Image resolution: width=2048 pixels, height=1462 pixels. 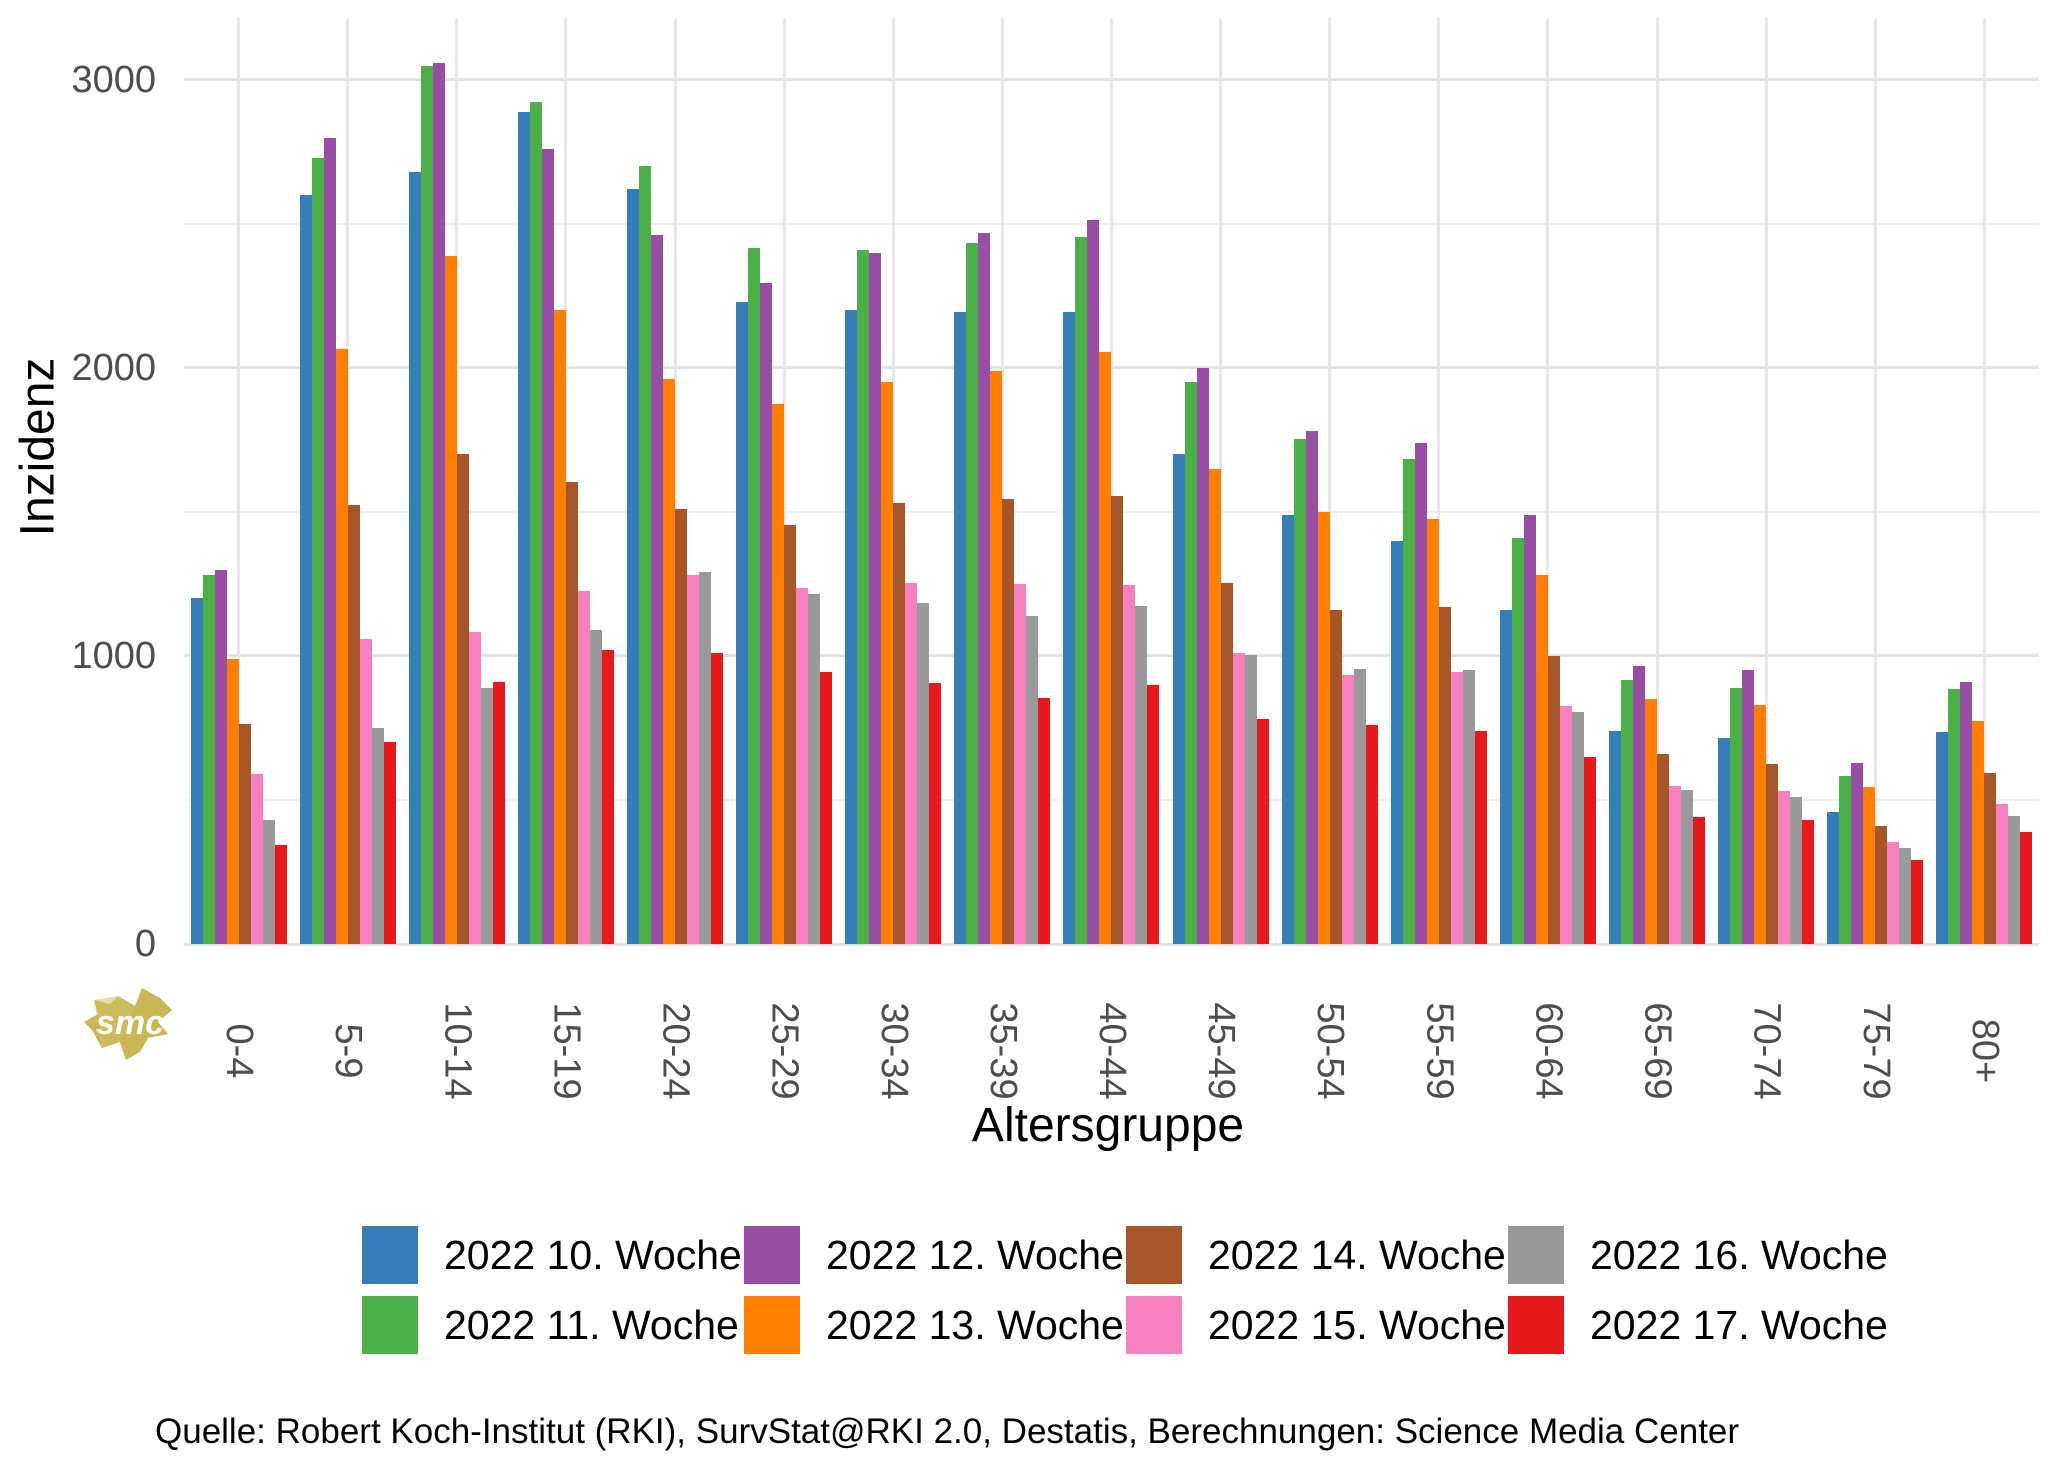 What do you see at coordinates (1111, 944) in the screenshot?
I see `gridline-major` at bounding box center [1111, 944].